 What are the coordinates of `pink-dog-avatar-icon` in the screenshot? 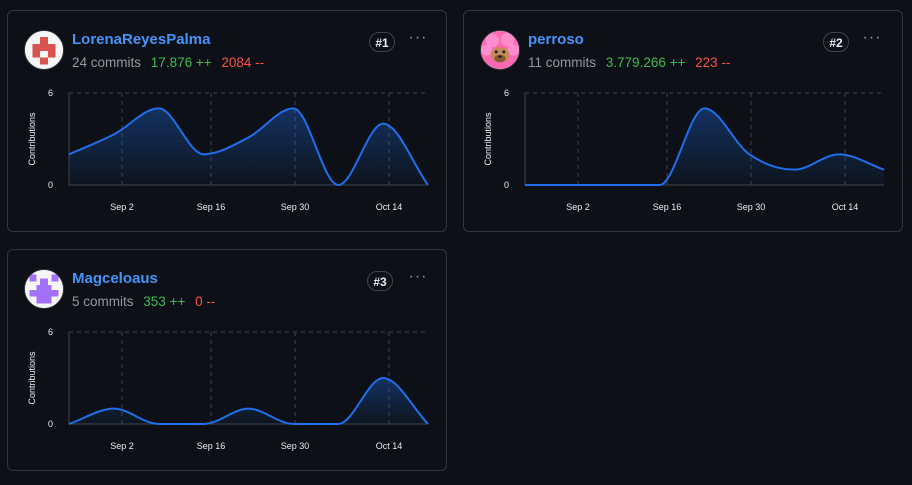 It's located at (500, 50).